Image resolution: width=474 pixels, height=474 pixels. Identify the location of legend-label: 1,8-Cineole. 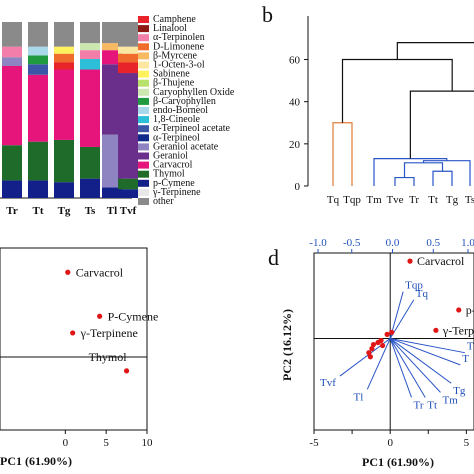
(176, 119).